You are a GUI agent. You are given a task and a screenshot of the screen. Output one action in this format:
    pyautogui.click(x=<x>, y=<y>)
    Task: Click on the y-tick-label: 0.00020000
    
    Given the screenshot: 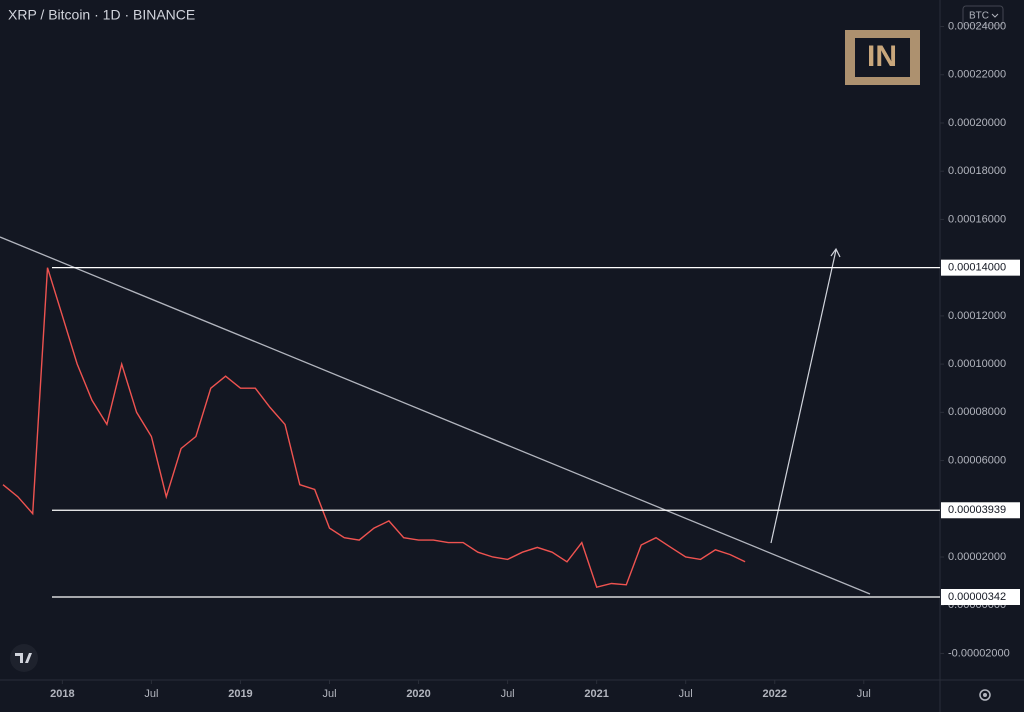 What is the action you would take?
    pyautogui.click(x=977, y=123)
    